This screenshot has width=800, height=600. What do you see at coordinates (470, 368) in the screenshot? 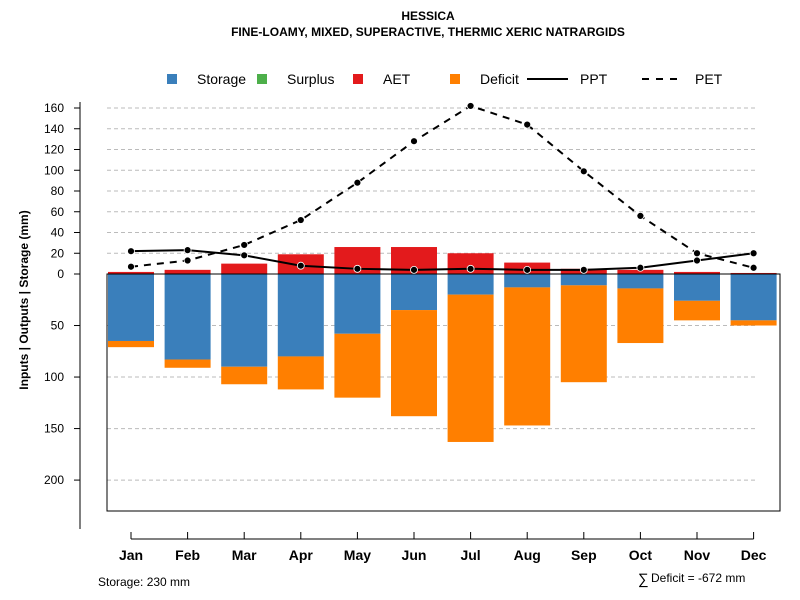
I see `bar-deficit-jul` at bounding box center [470, 368].